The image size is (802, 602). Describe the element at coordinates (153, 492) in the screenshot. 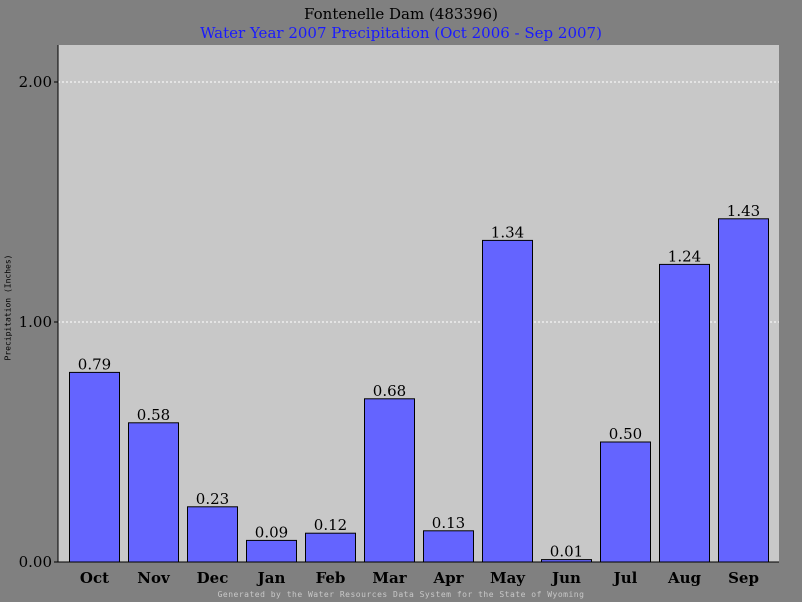

I see `bar-nov` at that location.